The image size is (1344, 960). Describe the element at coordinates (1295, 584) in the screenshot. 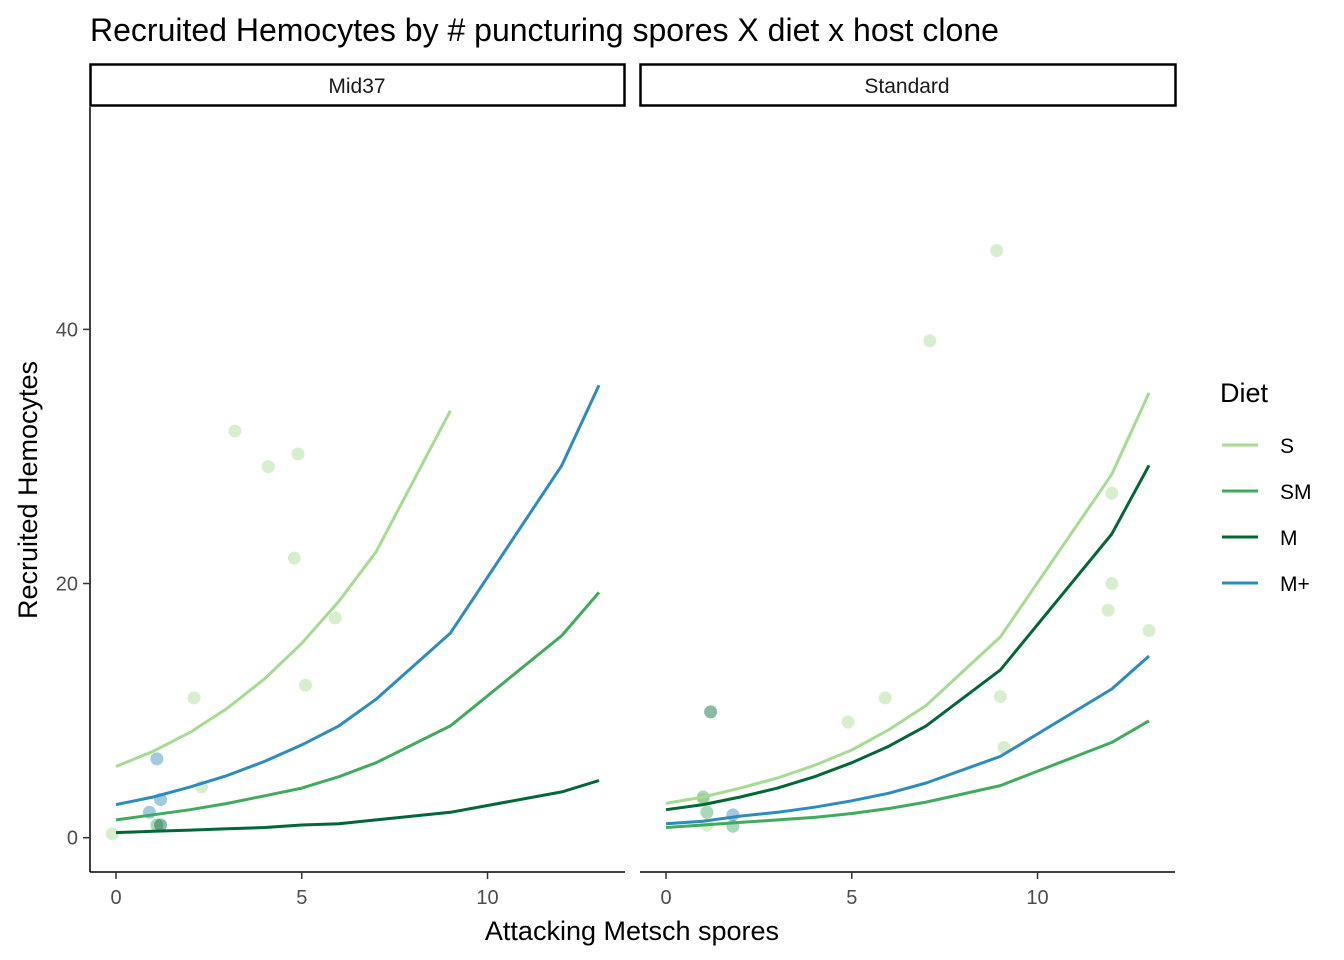

I see `legend-label-mplus: M+` at that location.